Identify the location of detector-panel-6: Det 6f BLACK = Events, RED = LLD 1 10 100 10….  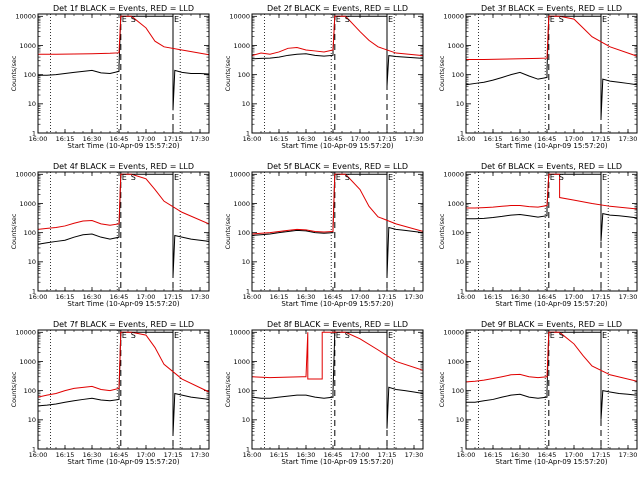
(538, 235).